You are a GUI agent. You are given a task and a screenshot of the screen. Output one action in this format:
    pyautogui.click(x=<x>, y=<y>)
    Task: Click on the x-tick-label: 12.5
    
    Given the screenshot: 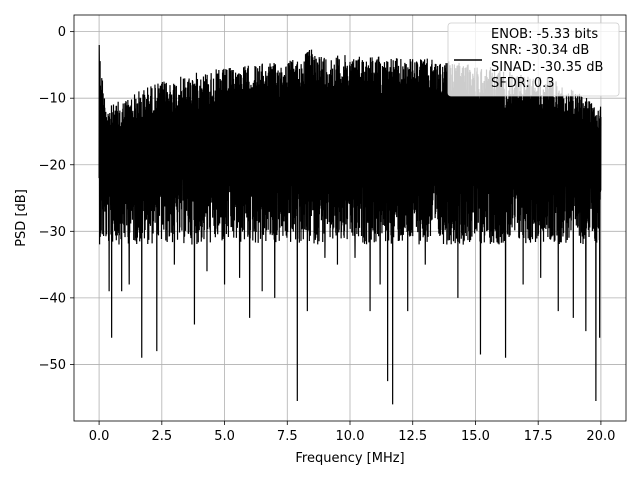 What is the action you would take?
    pyautogui.click(x=412, y=436)
    